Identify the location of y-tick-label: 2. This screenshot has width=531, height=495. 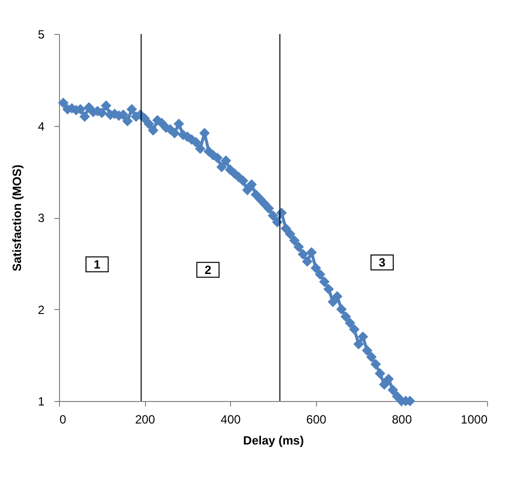
(41, 309).